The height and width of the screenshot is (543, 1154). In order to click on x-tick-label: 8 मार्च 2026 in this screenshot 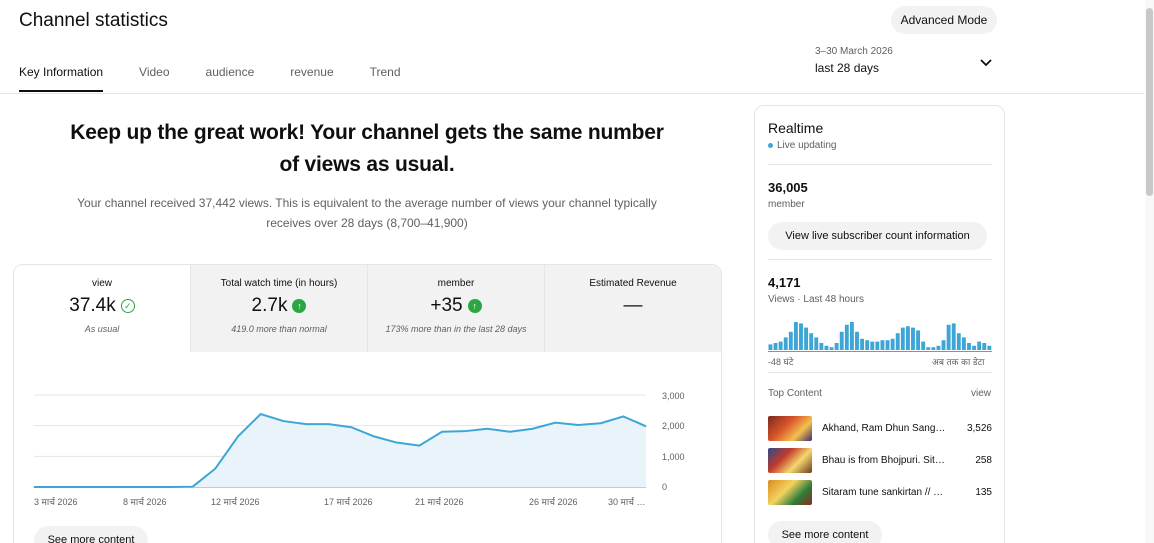, I will do `click(145, 502)`.